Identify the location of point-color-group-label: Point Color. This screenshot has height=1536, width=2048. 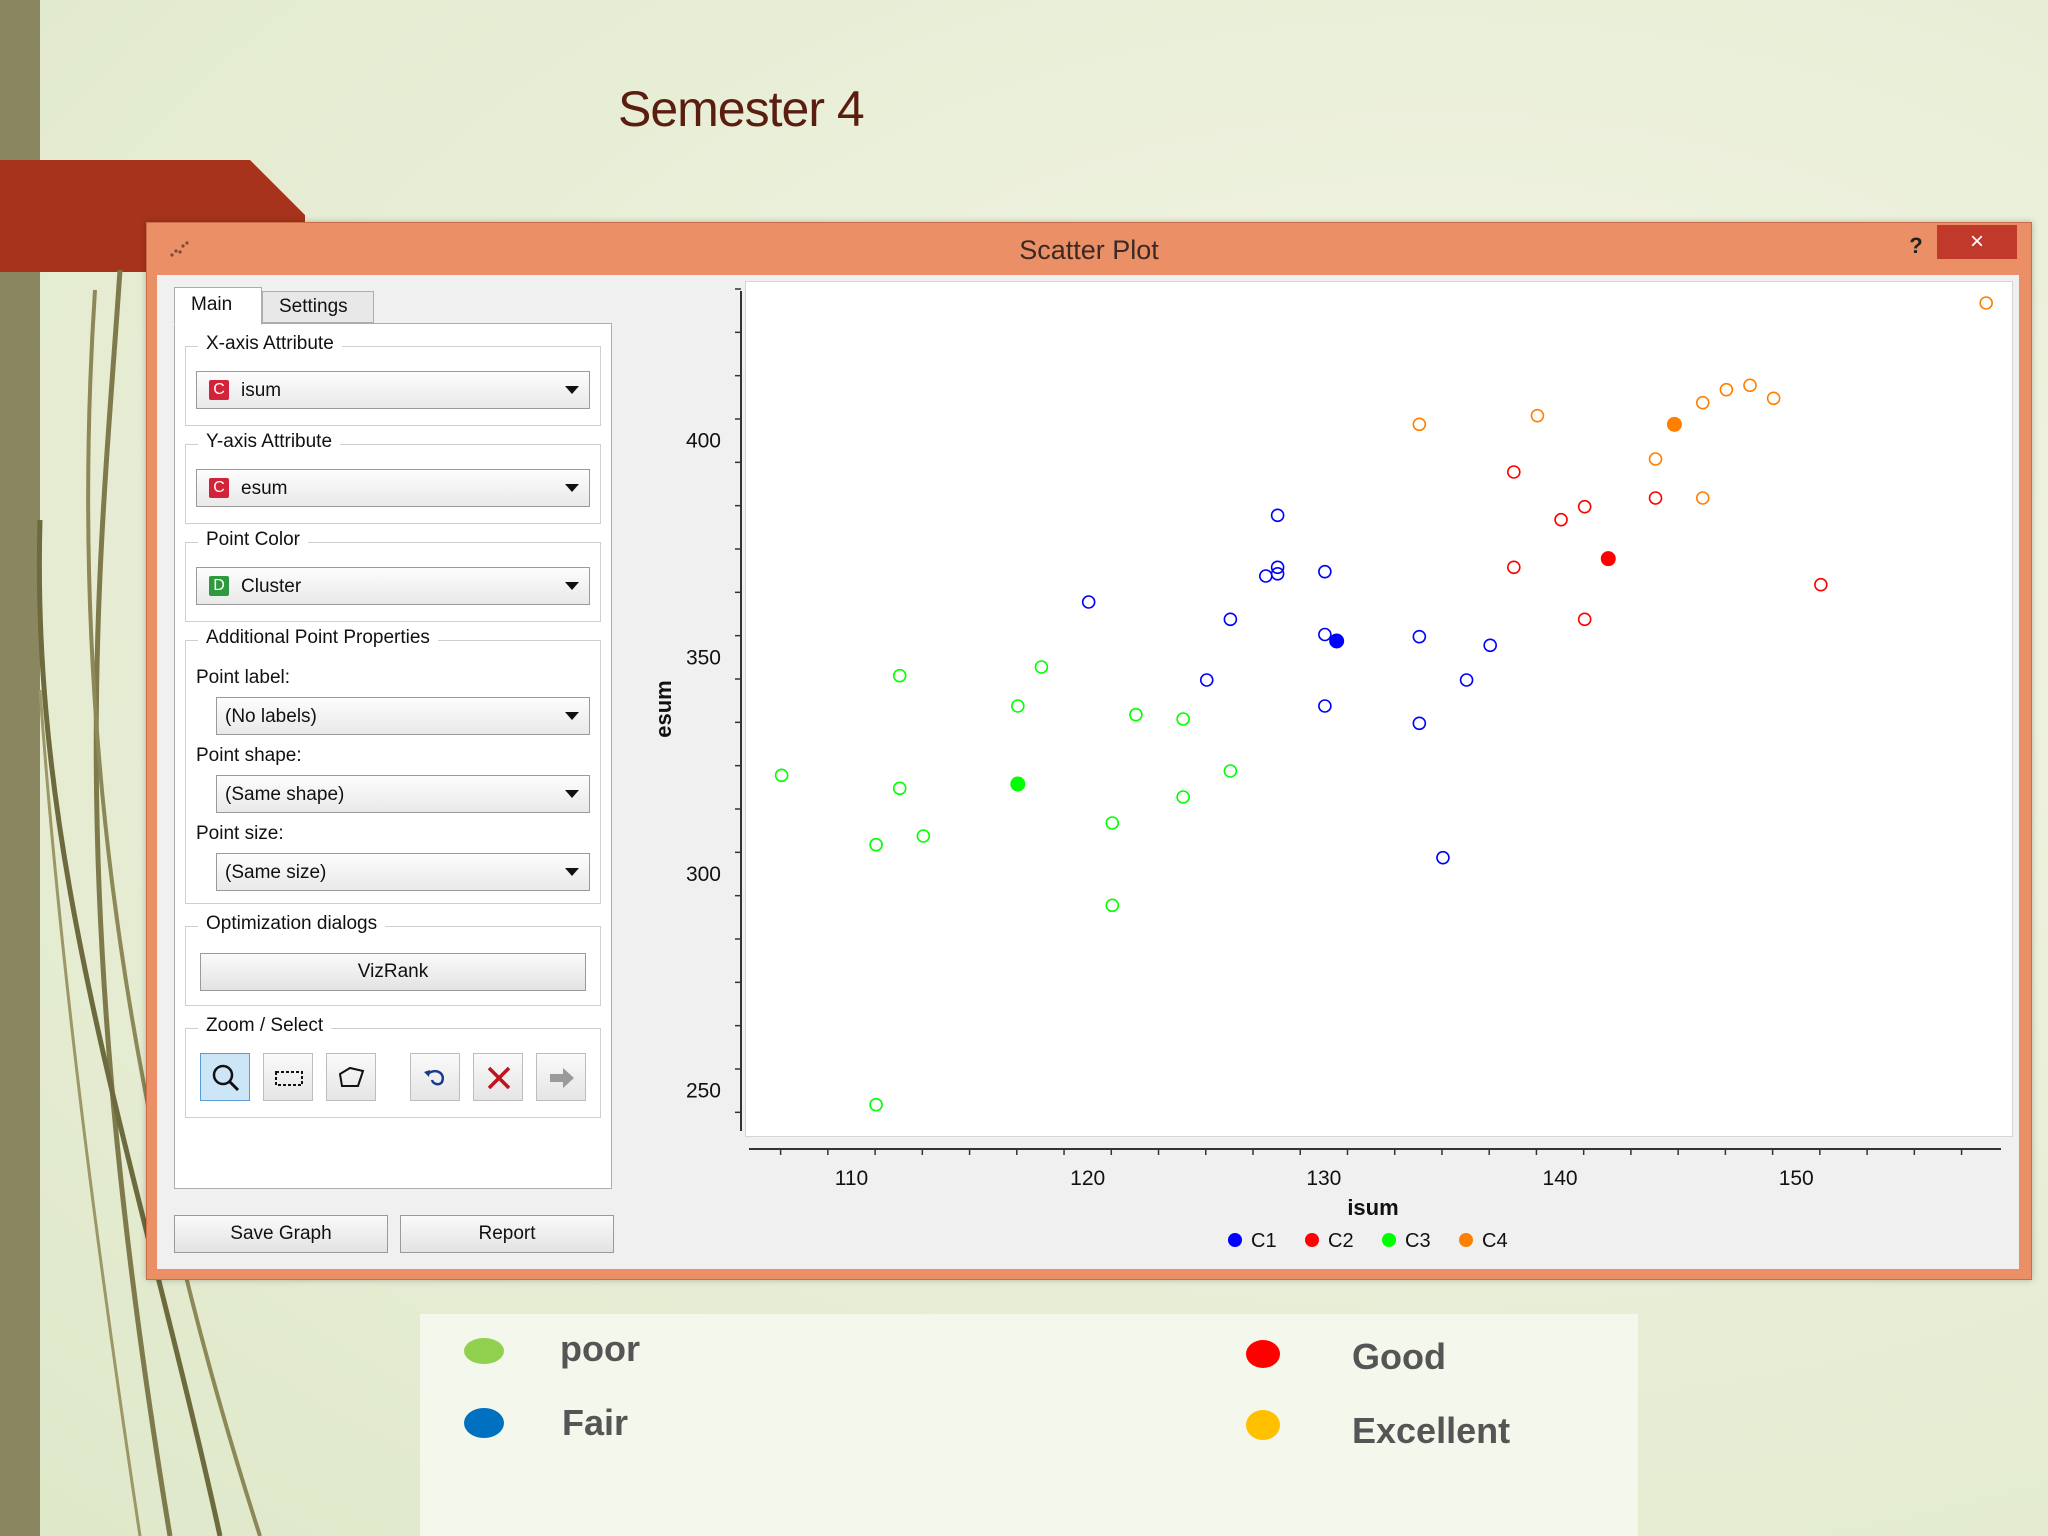
(253, 540).